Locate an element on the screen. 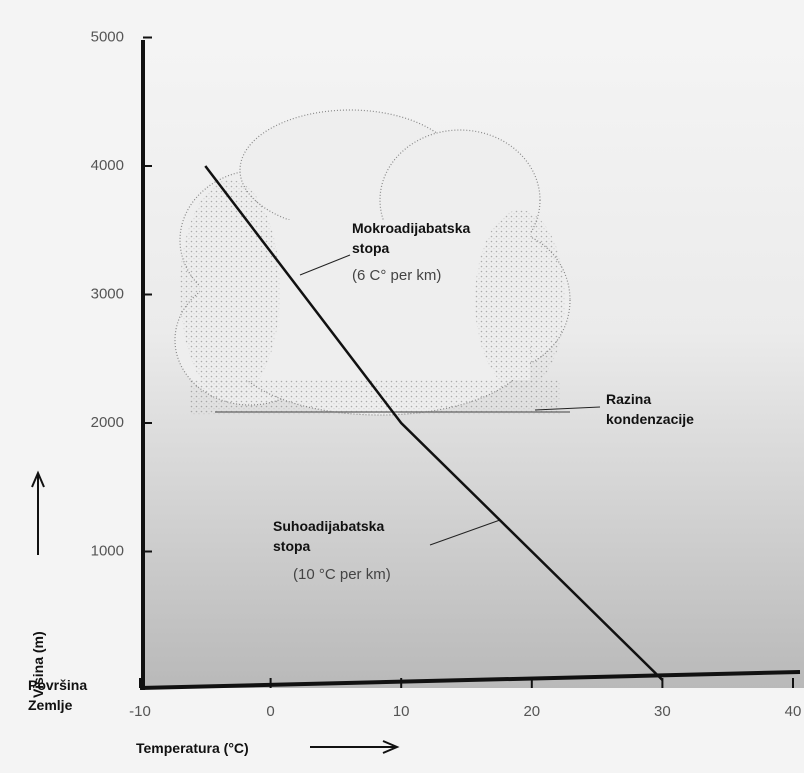  condensation-label: Razina kondenzacije is located at coordinates (650, 409).